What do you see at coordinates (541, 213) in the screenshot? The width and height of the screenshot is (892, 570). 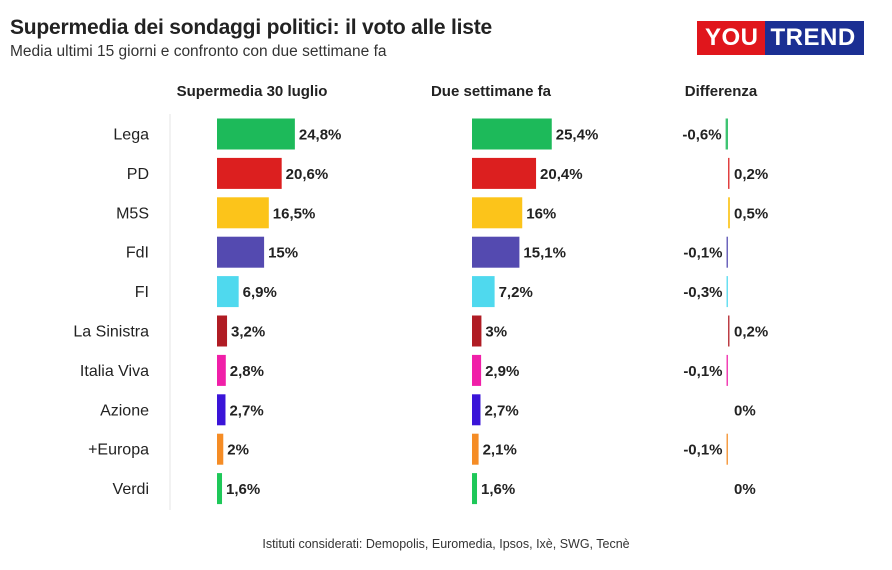 I see `value-label-previous-m5s: 16%` at bounding box center [541, 213].